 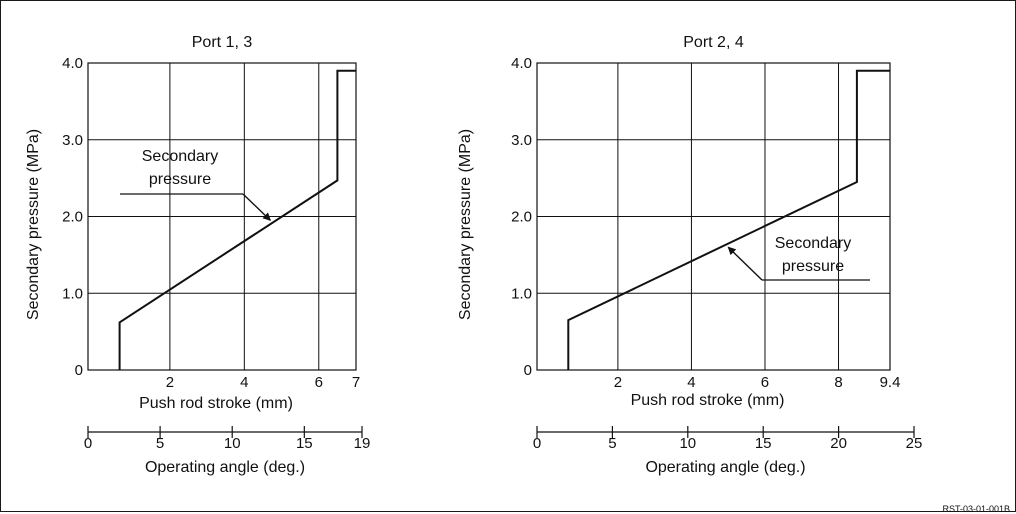 I want to click on series-line, so click(x=237, y=219).